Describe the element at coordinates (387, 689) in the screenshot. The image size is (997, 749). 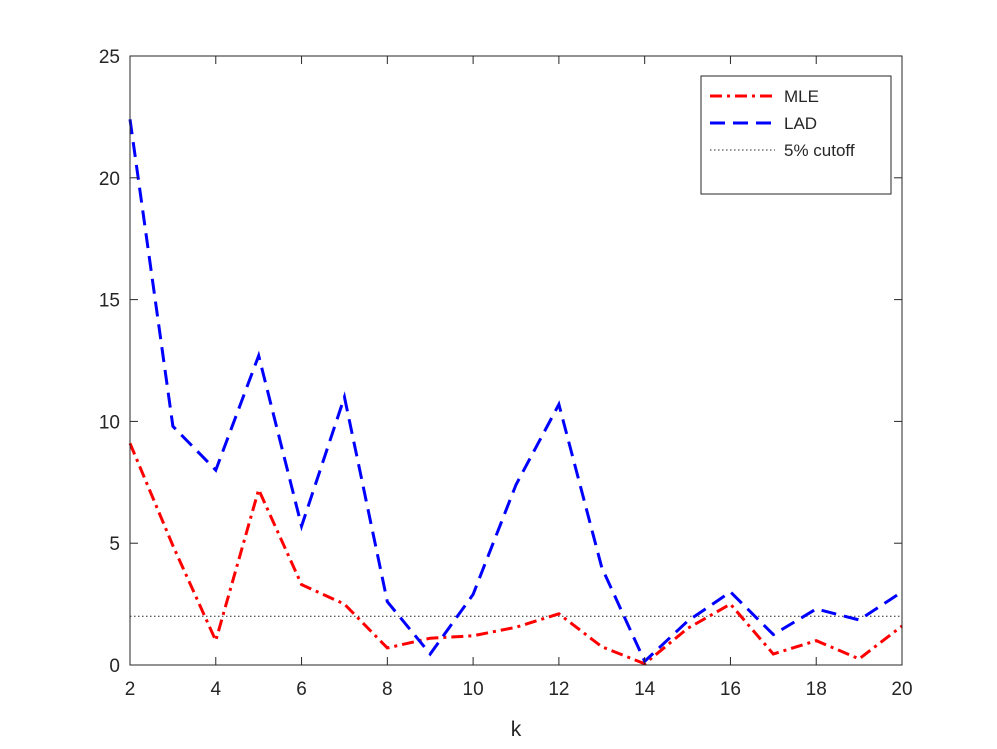
I see `x-tick-label: 8` at that location.